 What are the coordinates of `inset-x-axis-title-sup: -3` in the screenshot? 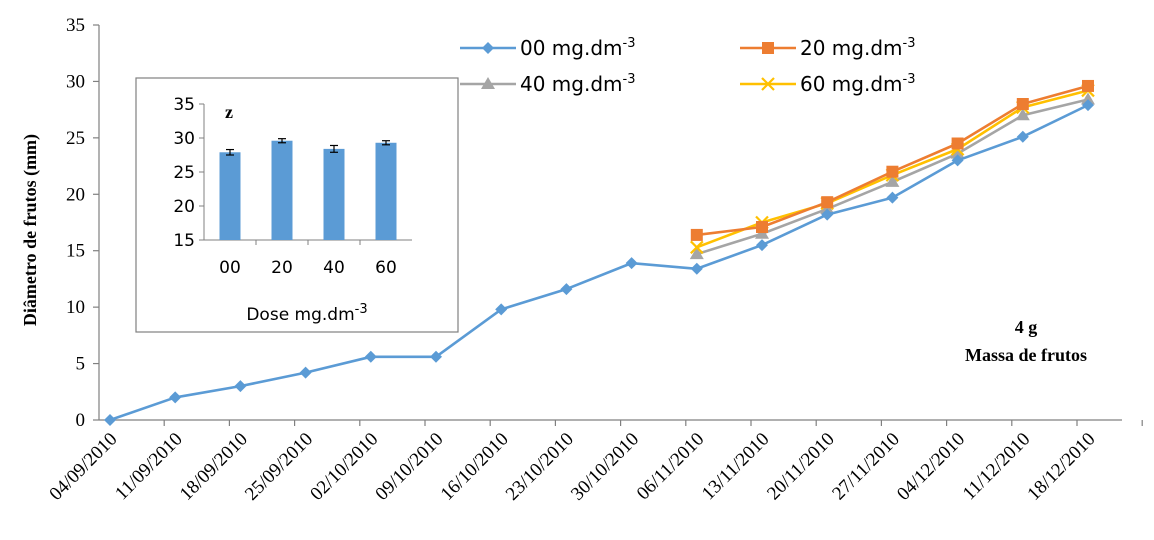 It's located at (361, 309).